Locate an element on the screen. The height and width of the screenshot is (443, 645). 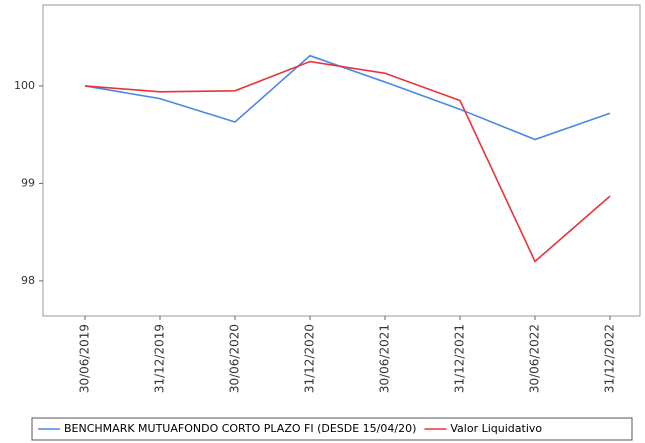
x-tick-label: 31/12/2021 is located at coordinates (460, 358).